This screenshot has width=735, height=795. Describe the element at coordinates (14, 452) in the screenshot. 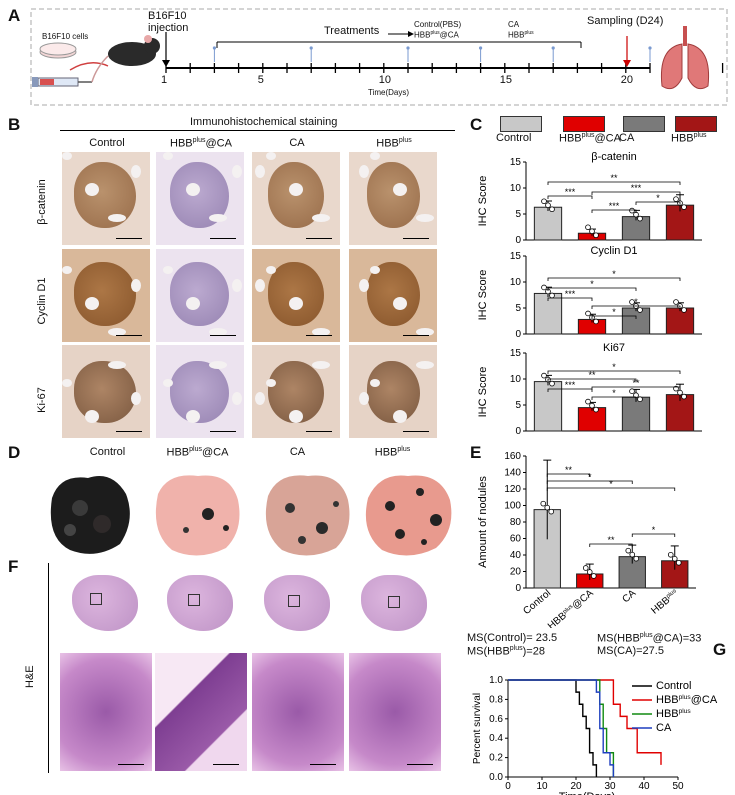

I see `panel-label-d: D` at that location.